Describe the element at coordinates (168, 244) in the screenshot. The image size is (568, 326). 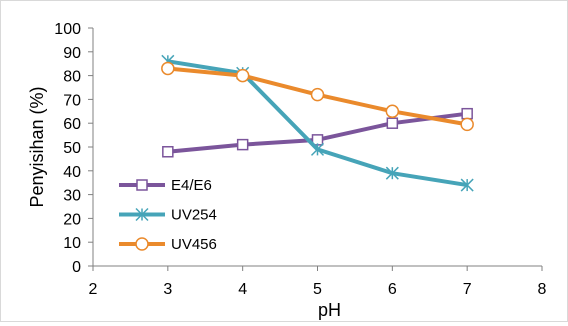
I see `legend-item: UV456` at that location.